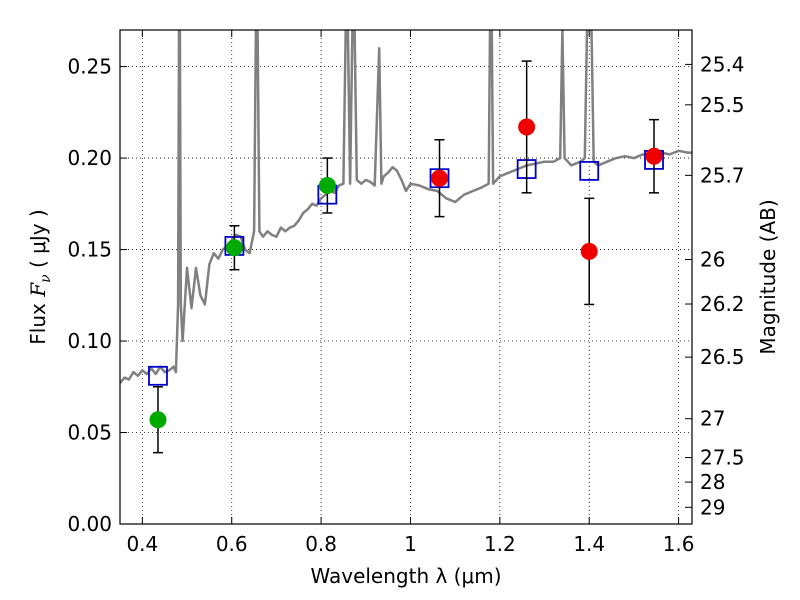 The width and height of the screenshot is (800, 600). Describe the element at coordinates (321, 544) in the screenshot. I see `x-tick-label: 0.8` at that location.